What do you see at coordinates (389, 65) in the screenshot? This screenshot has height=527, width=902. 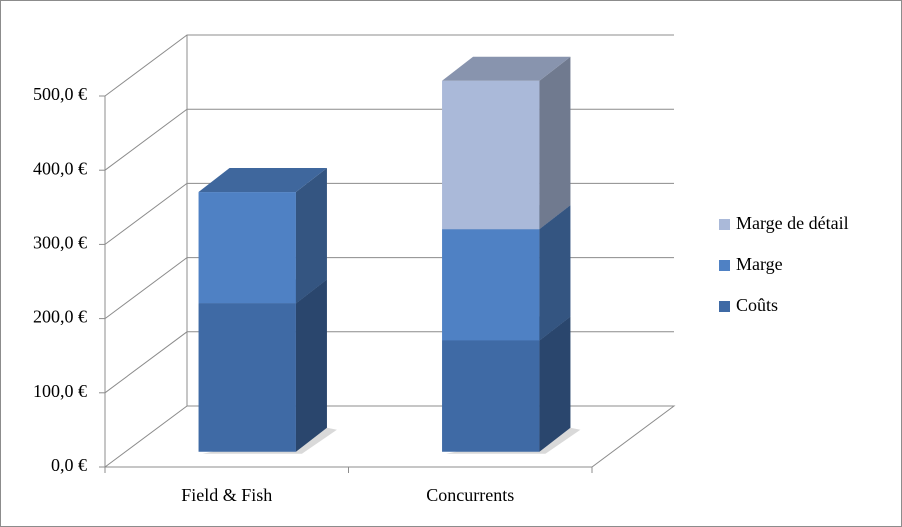 I see `grid-line` at bounding box center [389, 65].